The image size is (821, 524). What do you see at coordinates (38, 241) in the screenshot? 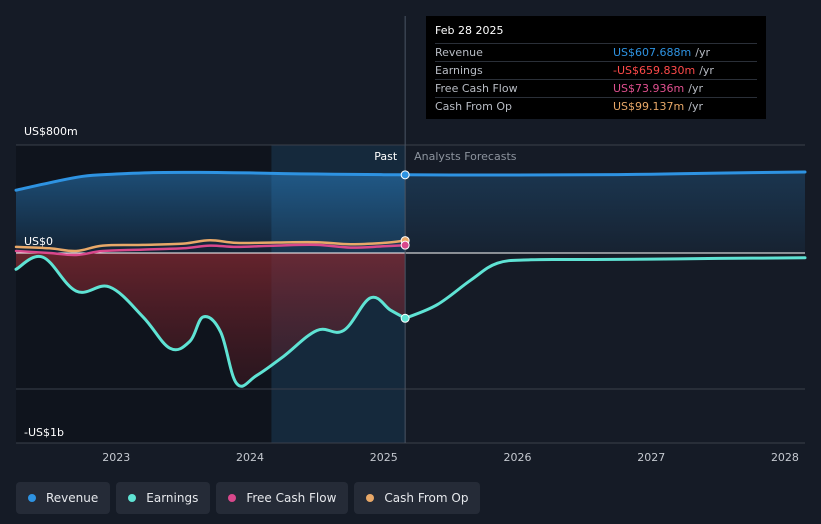
I see `y-tick-label: US$0` at bounding box center [38, 241].